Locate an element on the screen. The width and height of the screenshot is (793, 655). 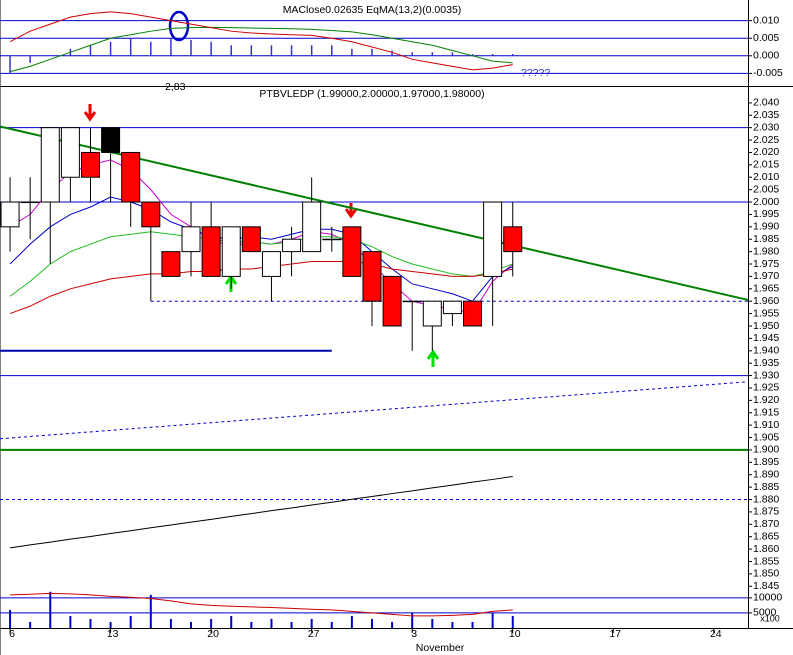
y-tick-label: 1.865 is located at coordinates (766, 536).